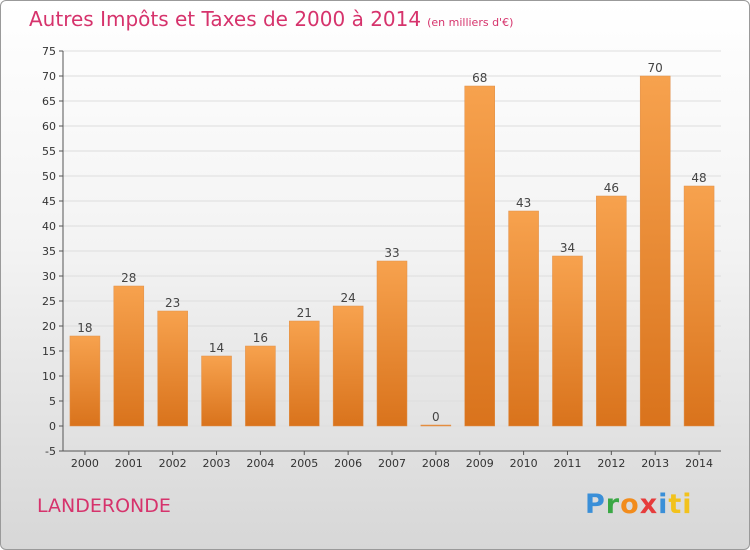 This screenshot has width=750, height=550. Describe the element at coordinates (630, 504) in the screenshot. I see `logo-letter: o` at that location.